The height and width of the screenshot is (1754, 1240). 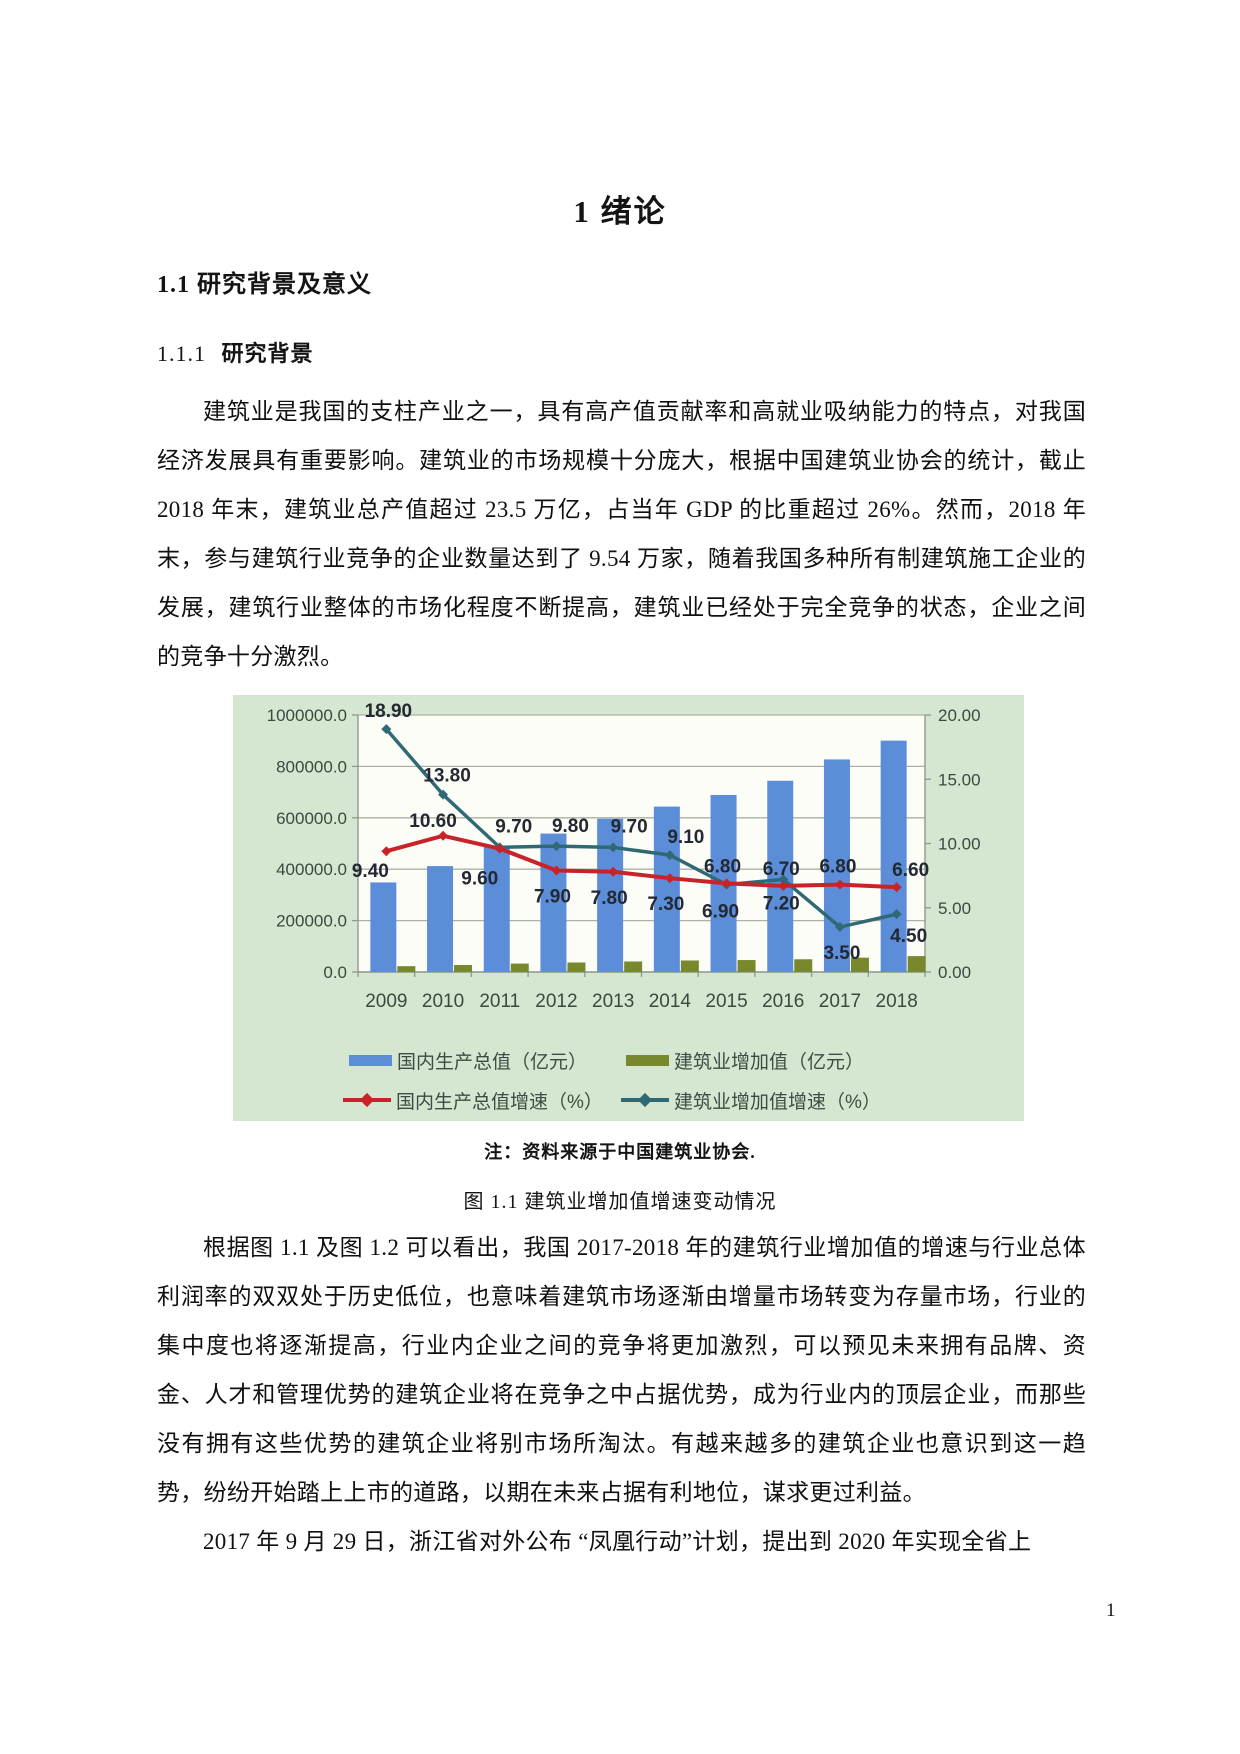 I want to click on svg-text: 7.90, so click(x=552, y=896).